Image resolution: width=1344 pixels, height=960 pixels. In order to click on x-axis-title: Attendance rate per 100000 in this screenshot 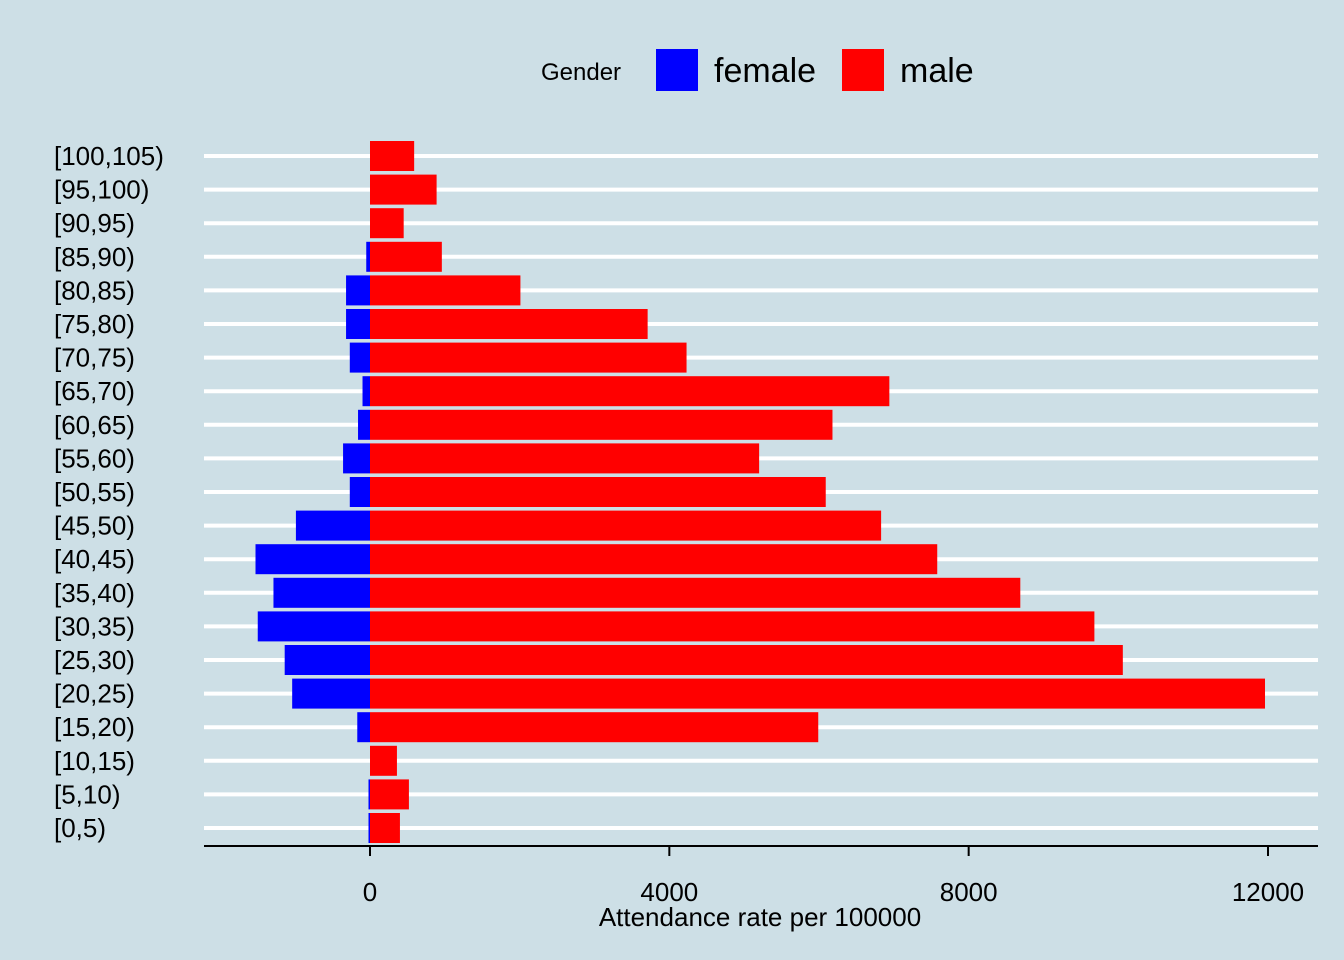, I will do `click(760, 917)`.